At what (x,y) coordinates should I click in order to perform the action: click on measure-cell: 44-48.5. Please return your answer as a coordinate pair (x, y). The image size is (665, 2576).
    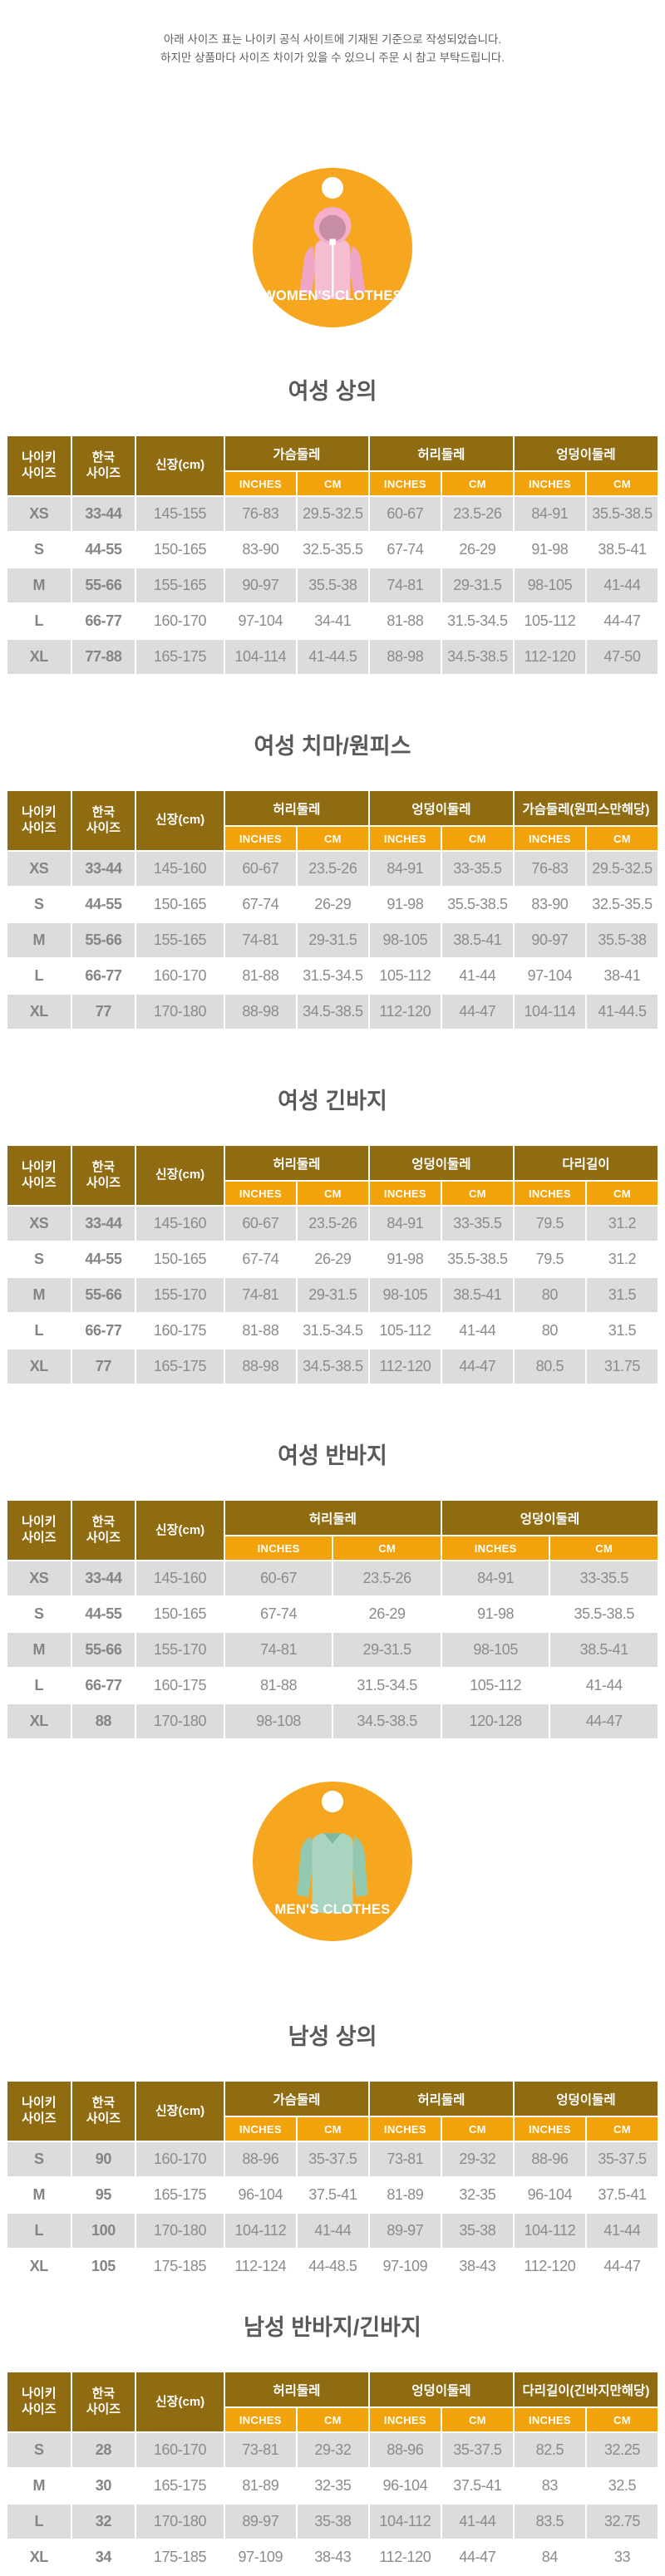
    Looking at the image, I should click on (332, 2267).